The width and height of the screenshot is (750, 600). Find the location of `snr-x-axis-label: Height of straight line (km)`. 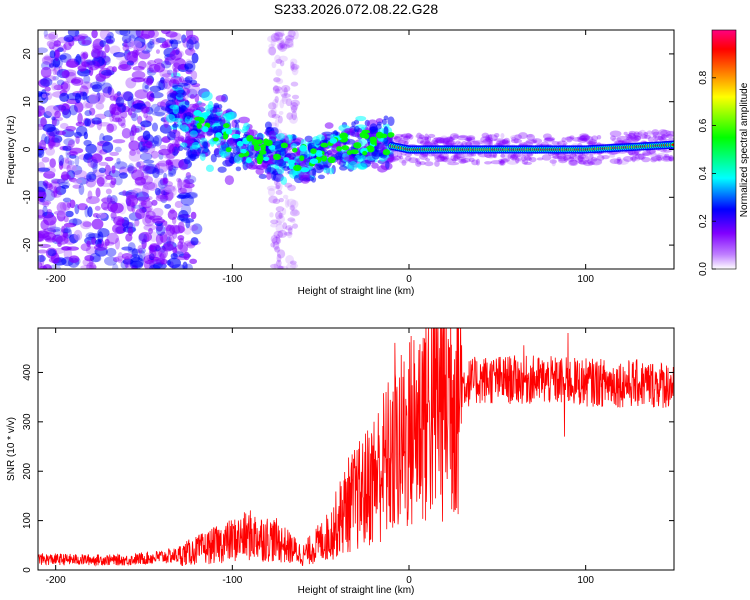

snr-x-axis-label: Height of straight line (km) is located at coordinates (356, 590).